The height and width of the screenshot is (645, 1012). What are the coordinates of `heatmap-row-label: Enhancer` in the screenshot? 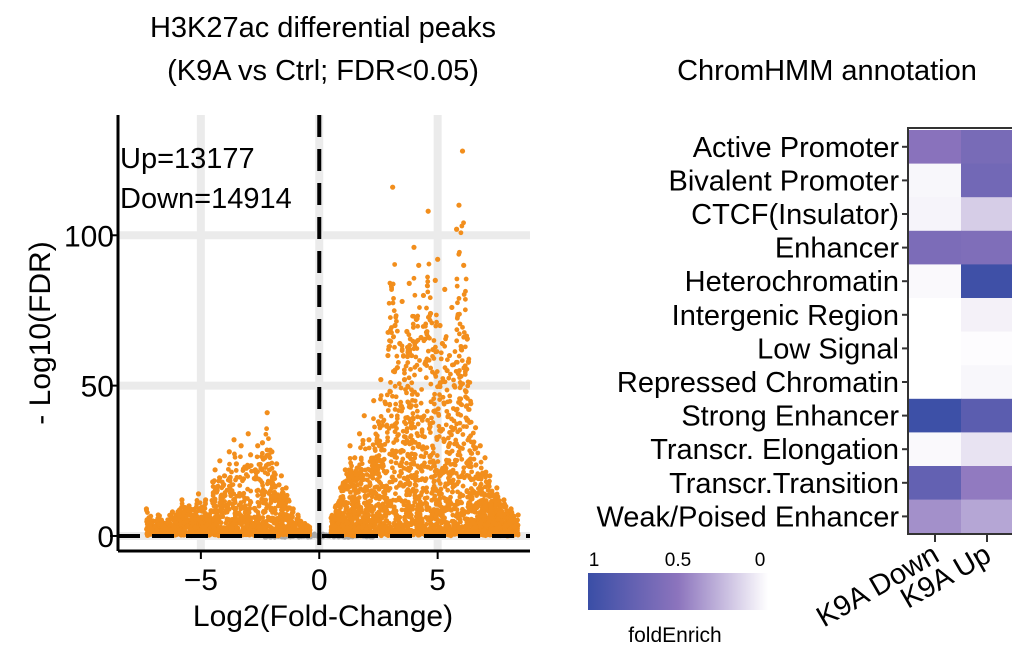 It's located at (837, 249).